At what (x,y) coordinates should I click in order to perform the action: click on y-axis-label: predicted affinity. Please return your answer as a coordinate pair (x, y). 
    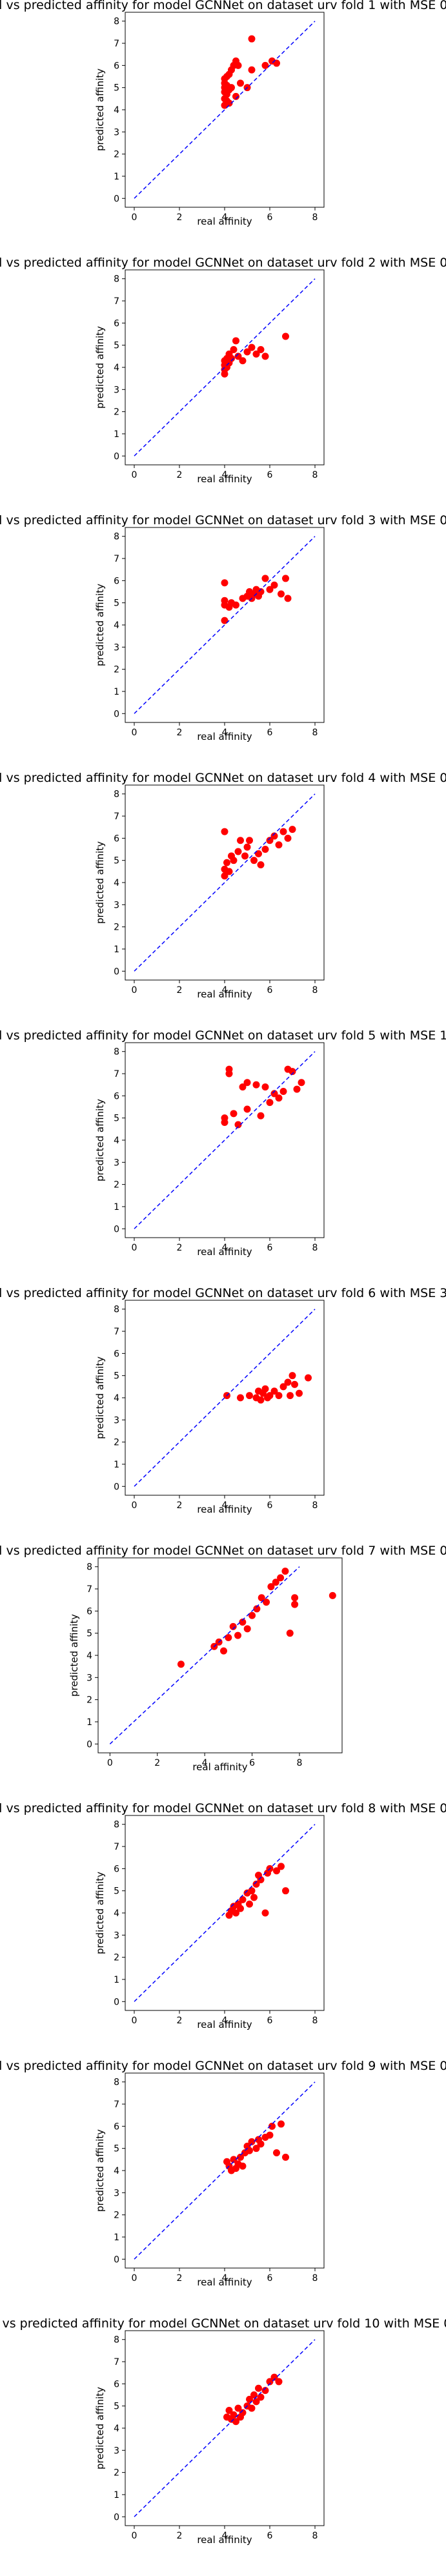
    Looking at the image, I should click on (100, 2428).